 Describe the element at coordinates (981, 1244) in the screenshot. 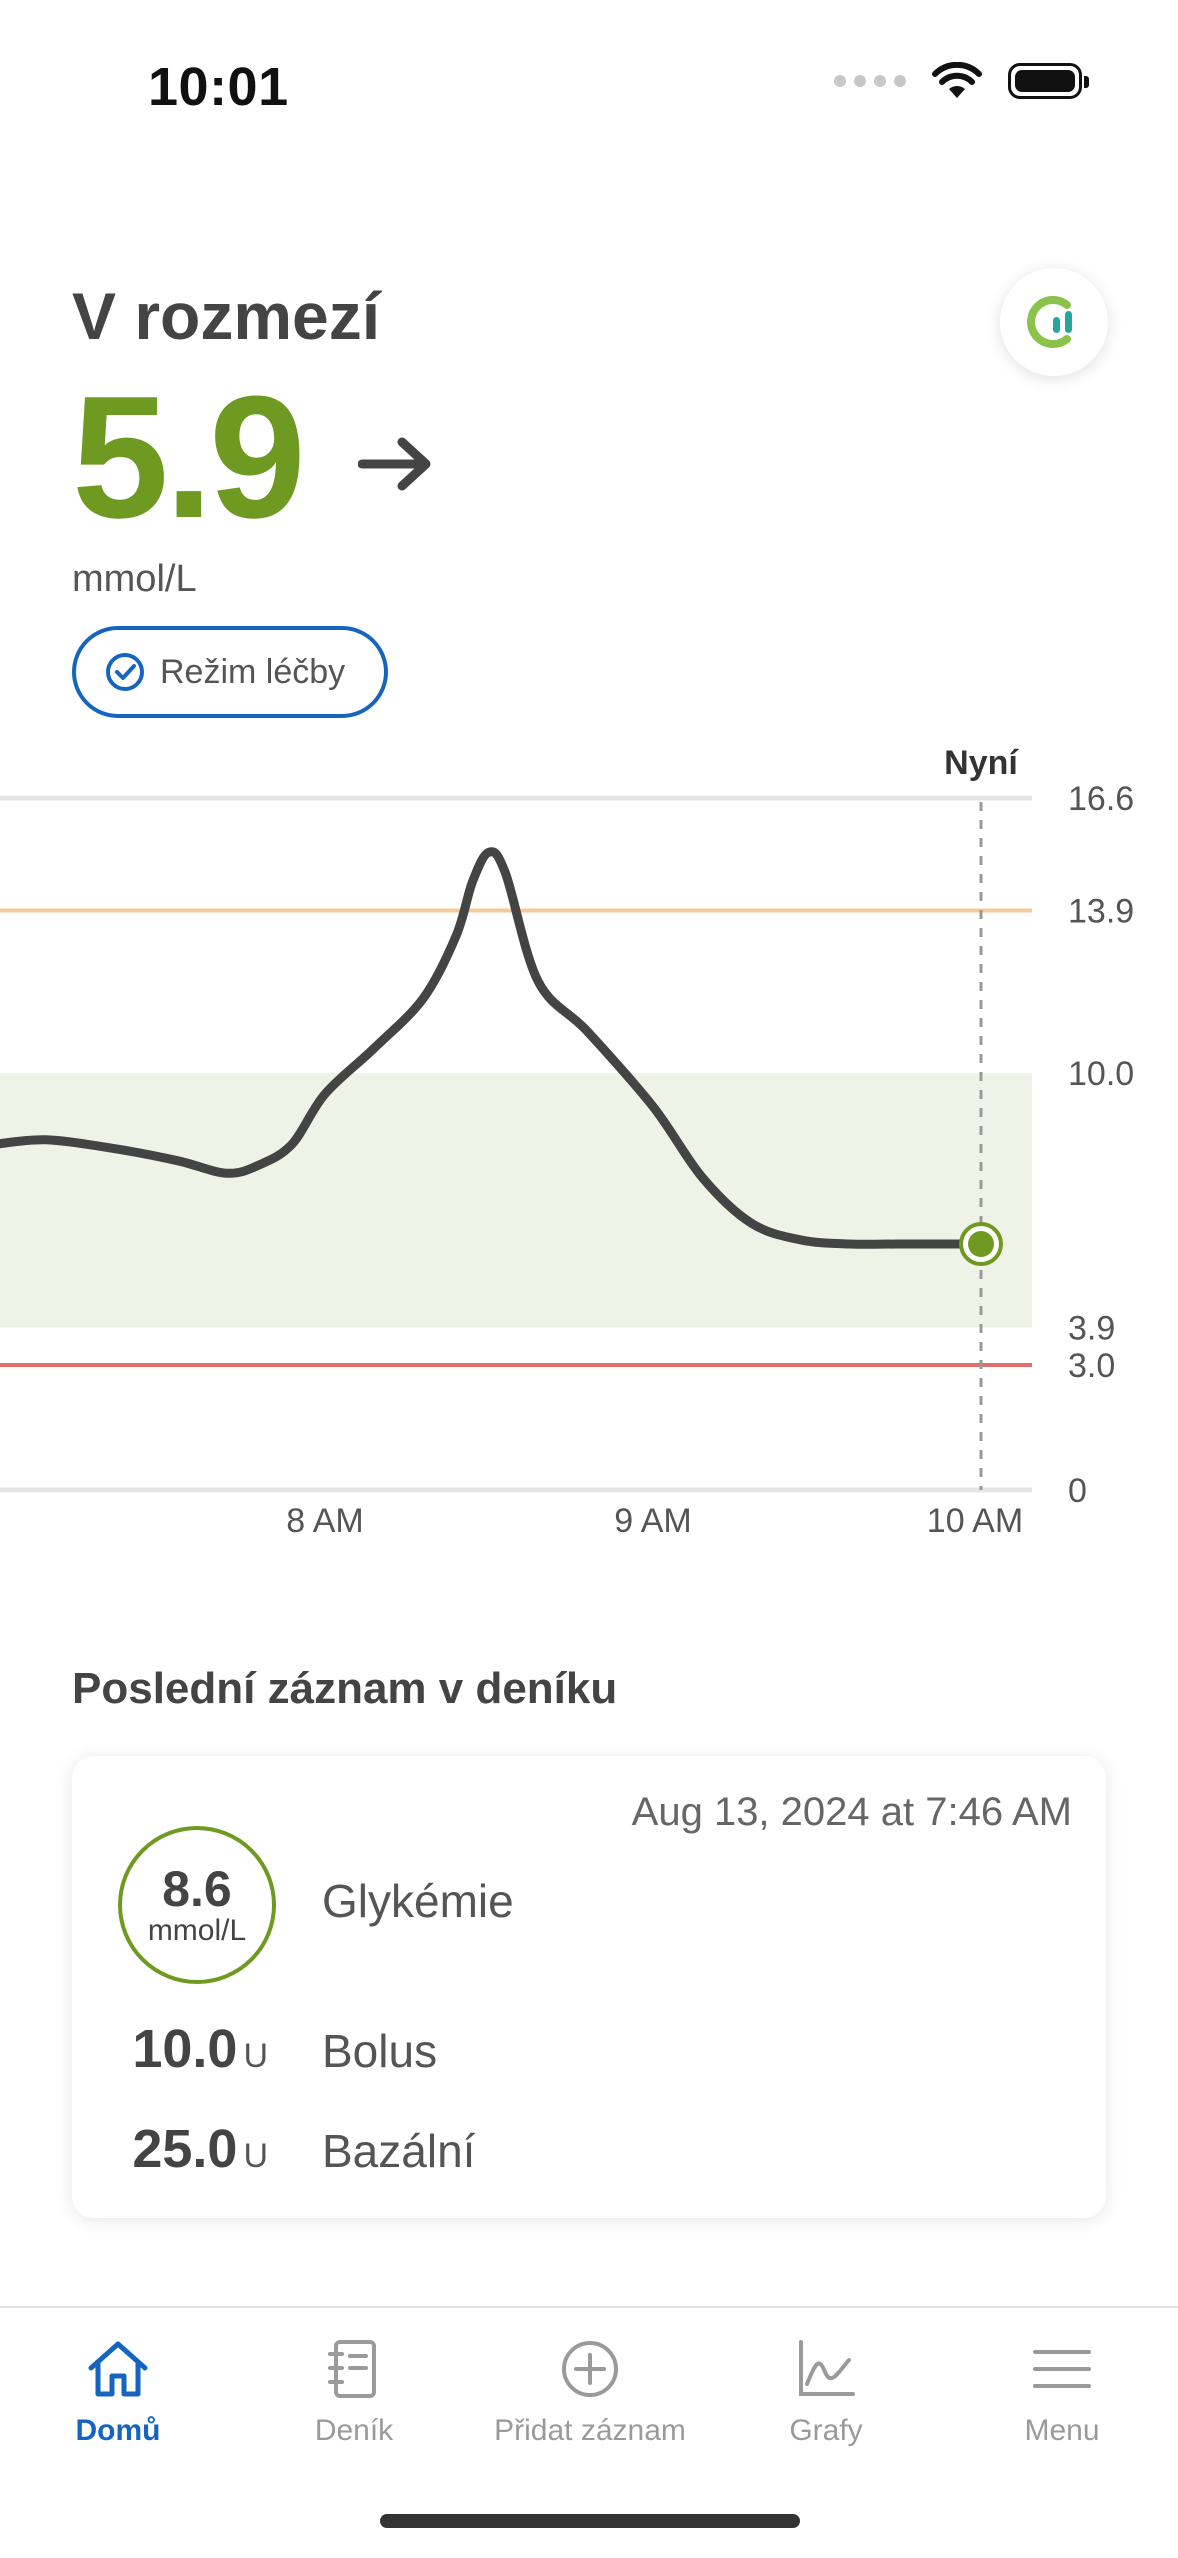

I see `current-reading-point` at that location.